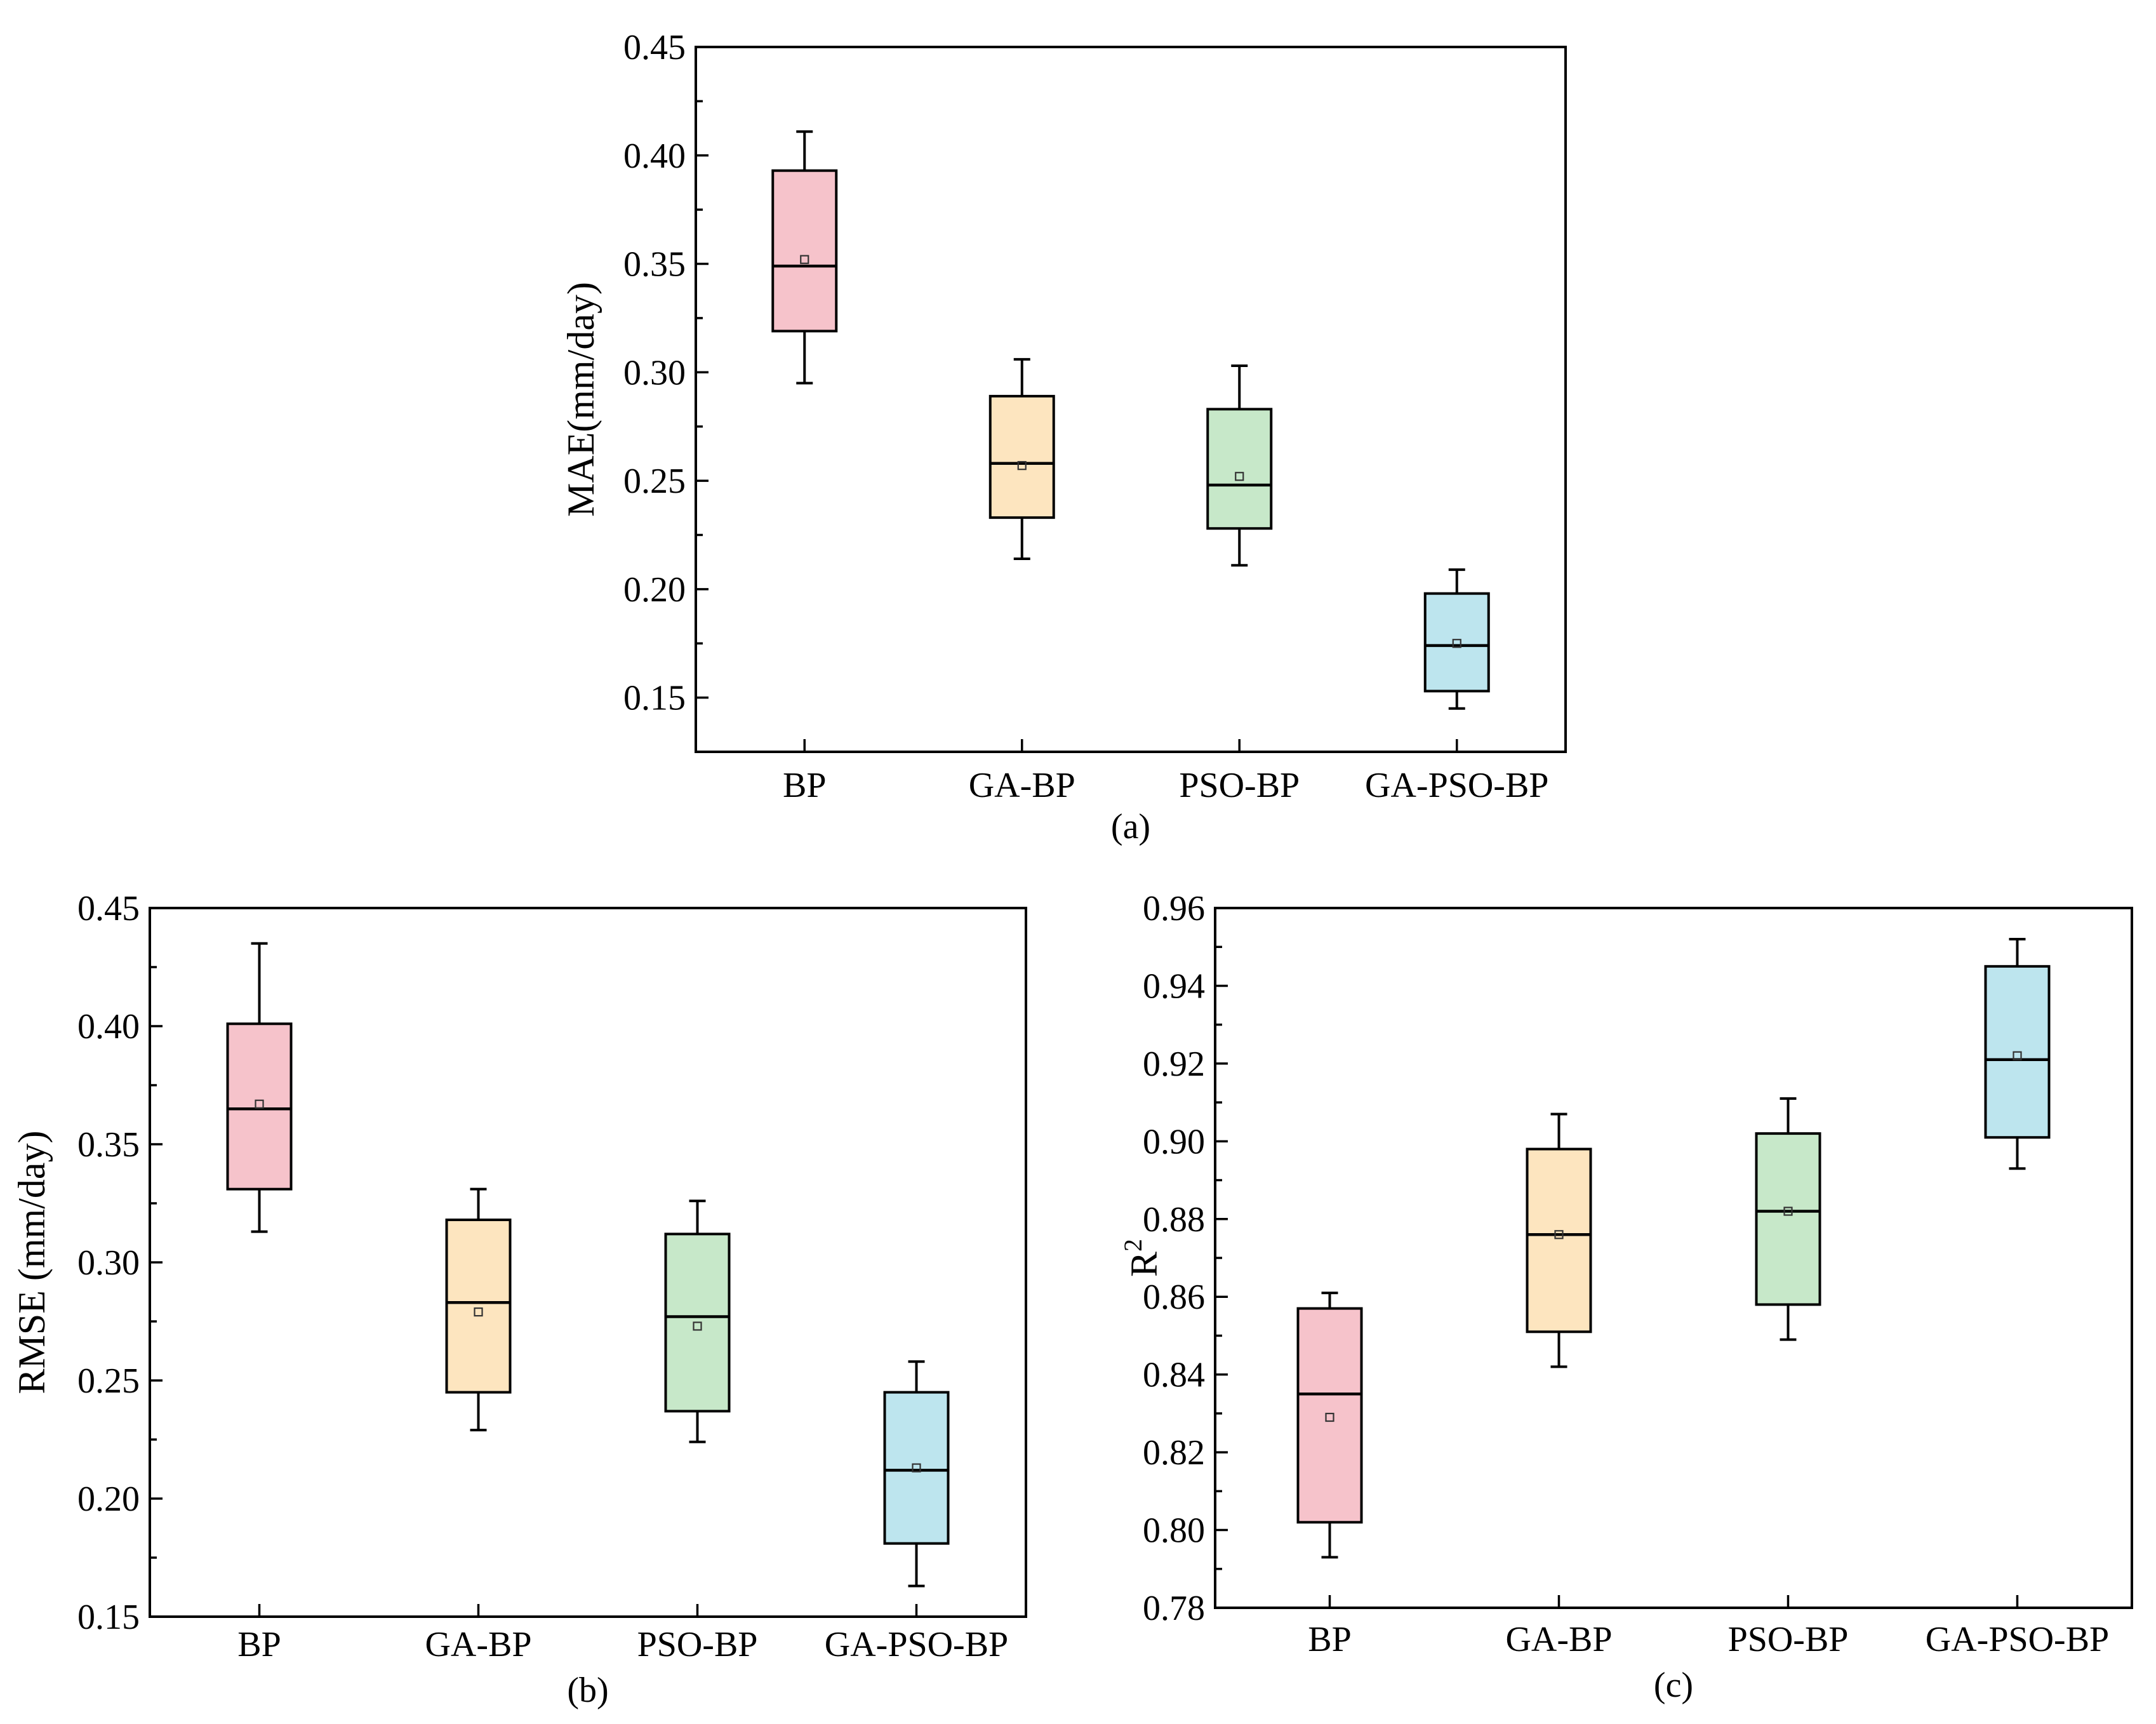 The height and width of the screenshot is (1724, 2156). I want to click on y-tick-label: 0.82, so click(1174, 1453).